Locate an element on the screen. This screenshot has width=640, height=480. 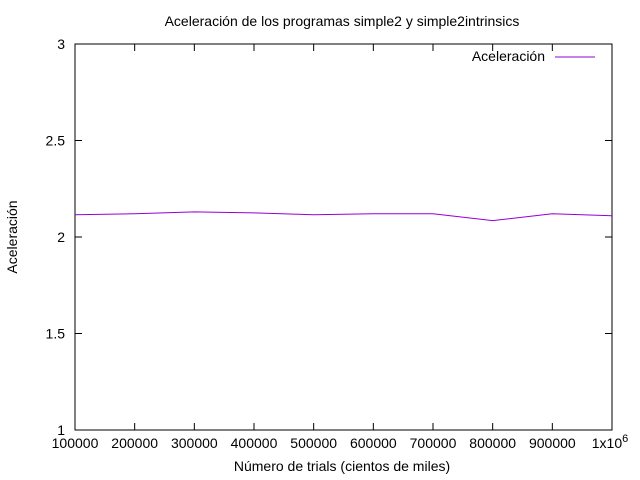
x-tick-label-text: 100000 is located at coordinates (75, 443).